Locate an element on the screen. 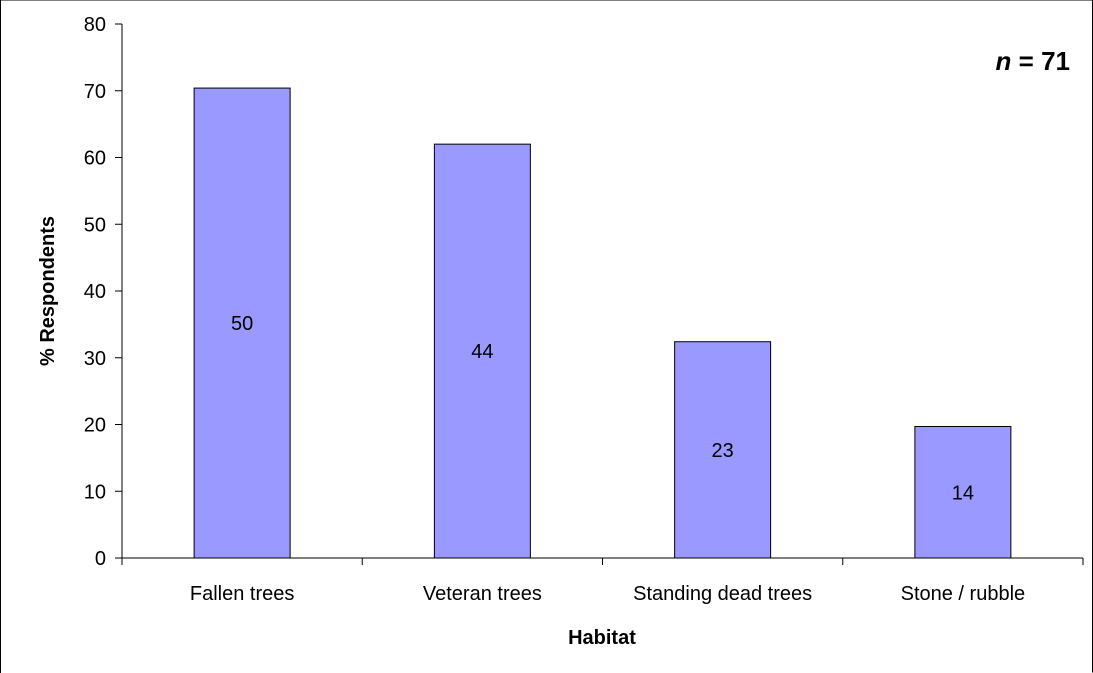  y-axis-title: % Respondents is located at coordinates (48, 291).